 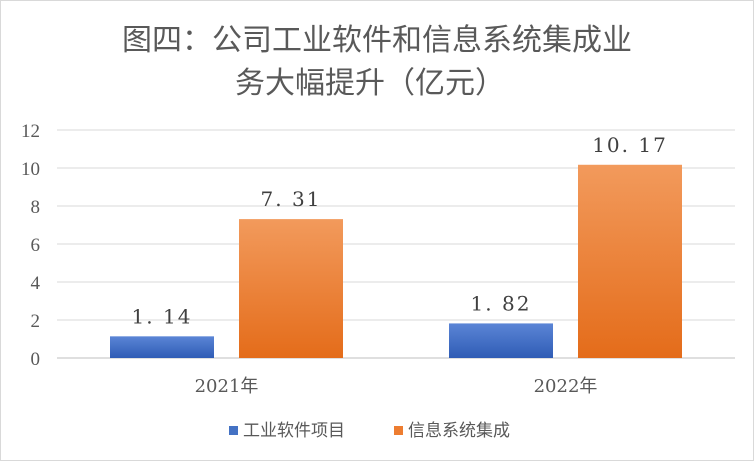 What do you see at coordinates (36, 283) in the screenshot?
I see `y-tick-label: 4` at bounding box center [36, 283].